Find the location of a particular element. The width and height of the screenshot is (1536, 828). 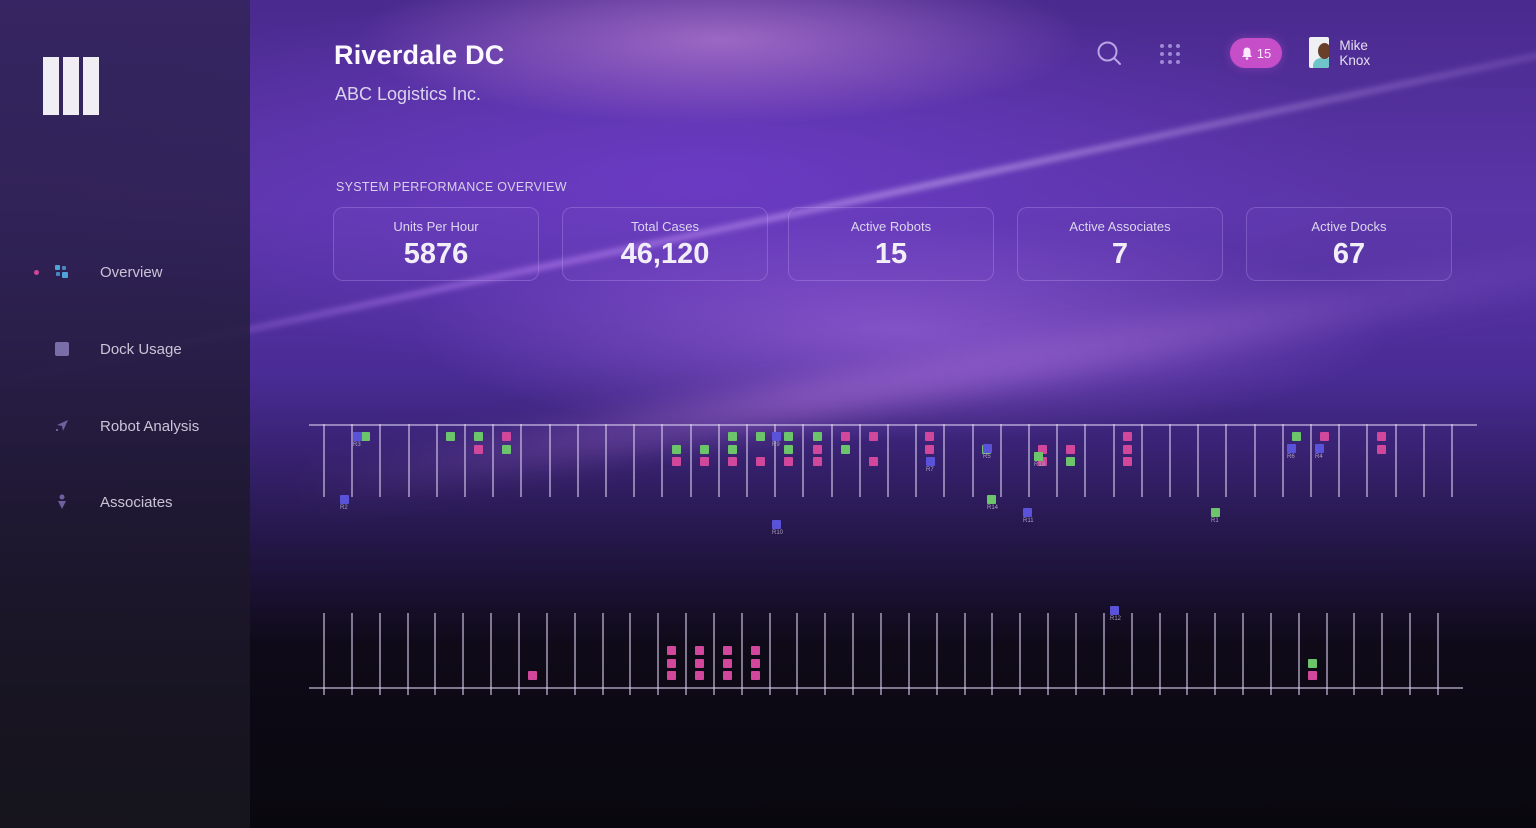

kpi-card-active-robots: Active Robots 15 is located at coordinates (891, 244).